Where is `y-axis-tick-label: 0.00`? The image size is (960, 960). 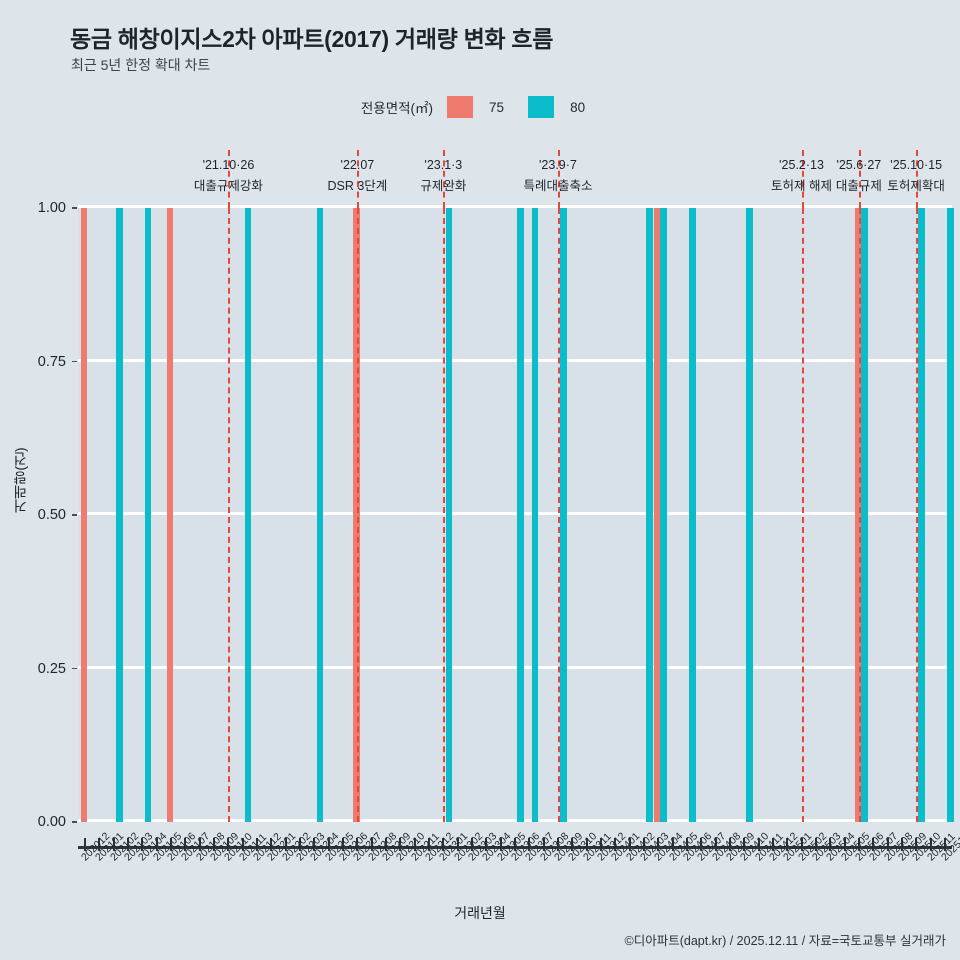 y-axis-tick-label: 0.00 is located at coordinates (51, 822).